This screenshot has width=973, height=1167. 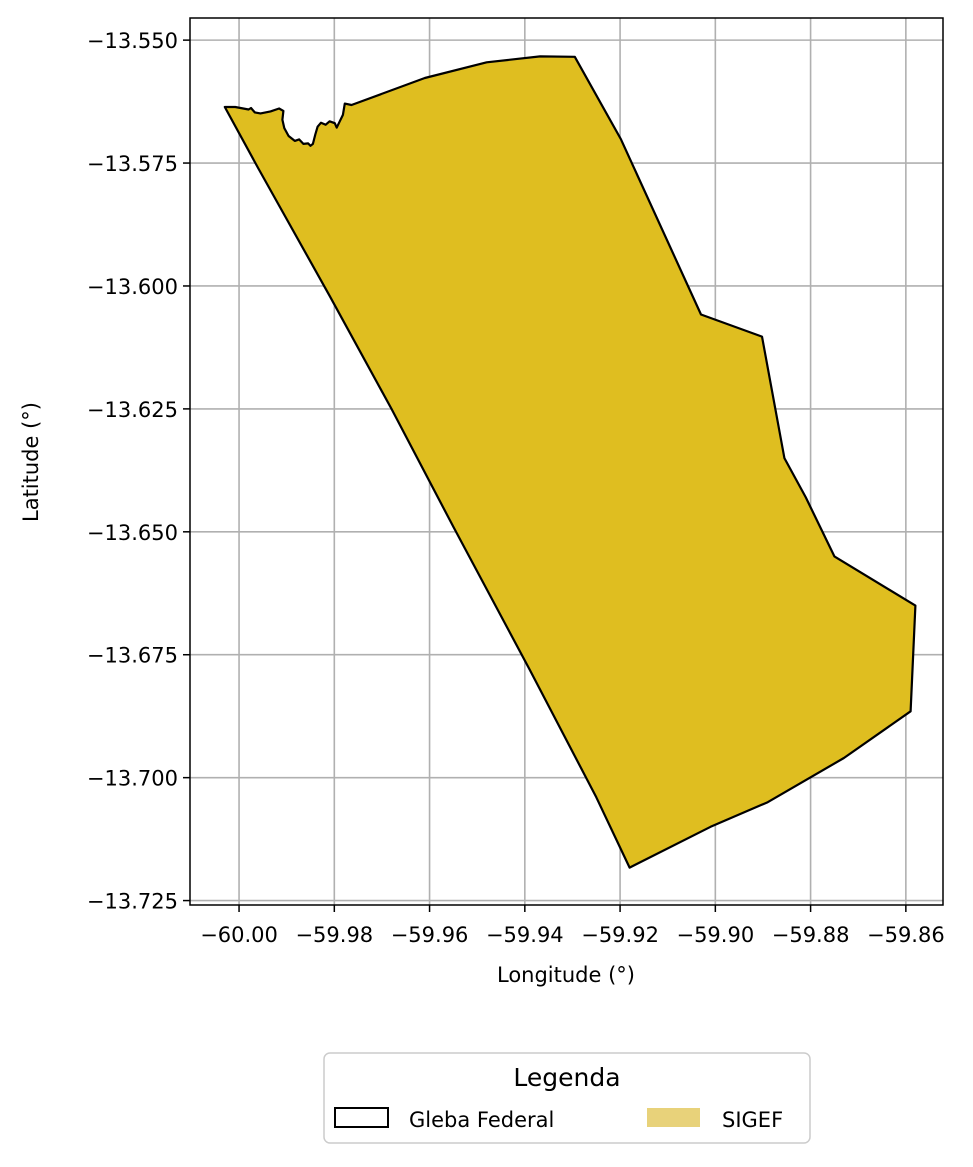 I want to click on legend-label-sigef: SIGEF, so click(x=752, y=1120).